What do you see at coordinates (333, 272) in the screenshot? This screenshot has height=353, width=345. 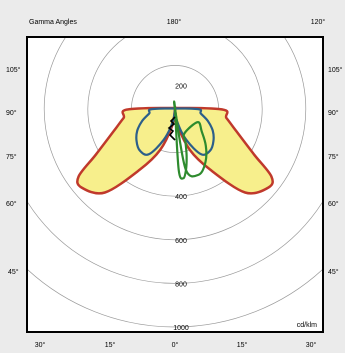 I see `angle-label-right-45: 45°` at bounding box center [333, 272].